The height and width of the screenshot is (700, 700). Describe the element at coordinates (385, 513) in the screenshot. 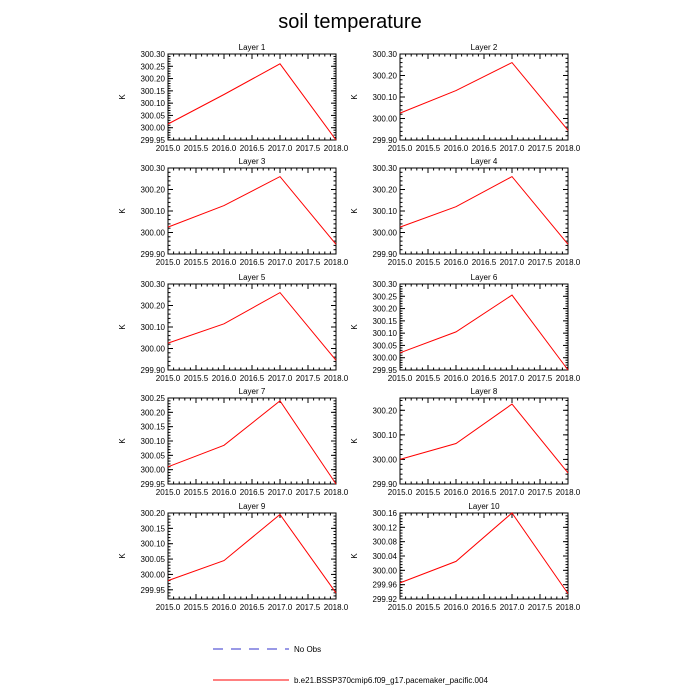

I see `y-tick-label: 300.16` at that location.